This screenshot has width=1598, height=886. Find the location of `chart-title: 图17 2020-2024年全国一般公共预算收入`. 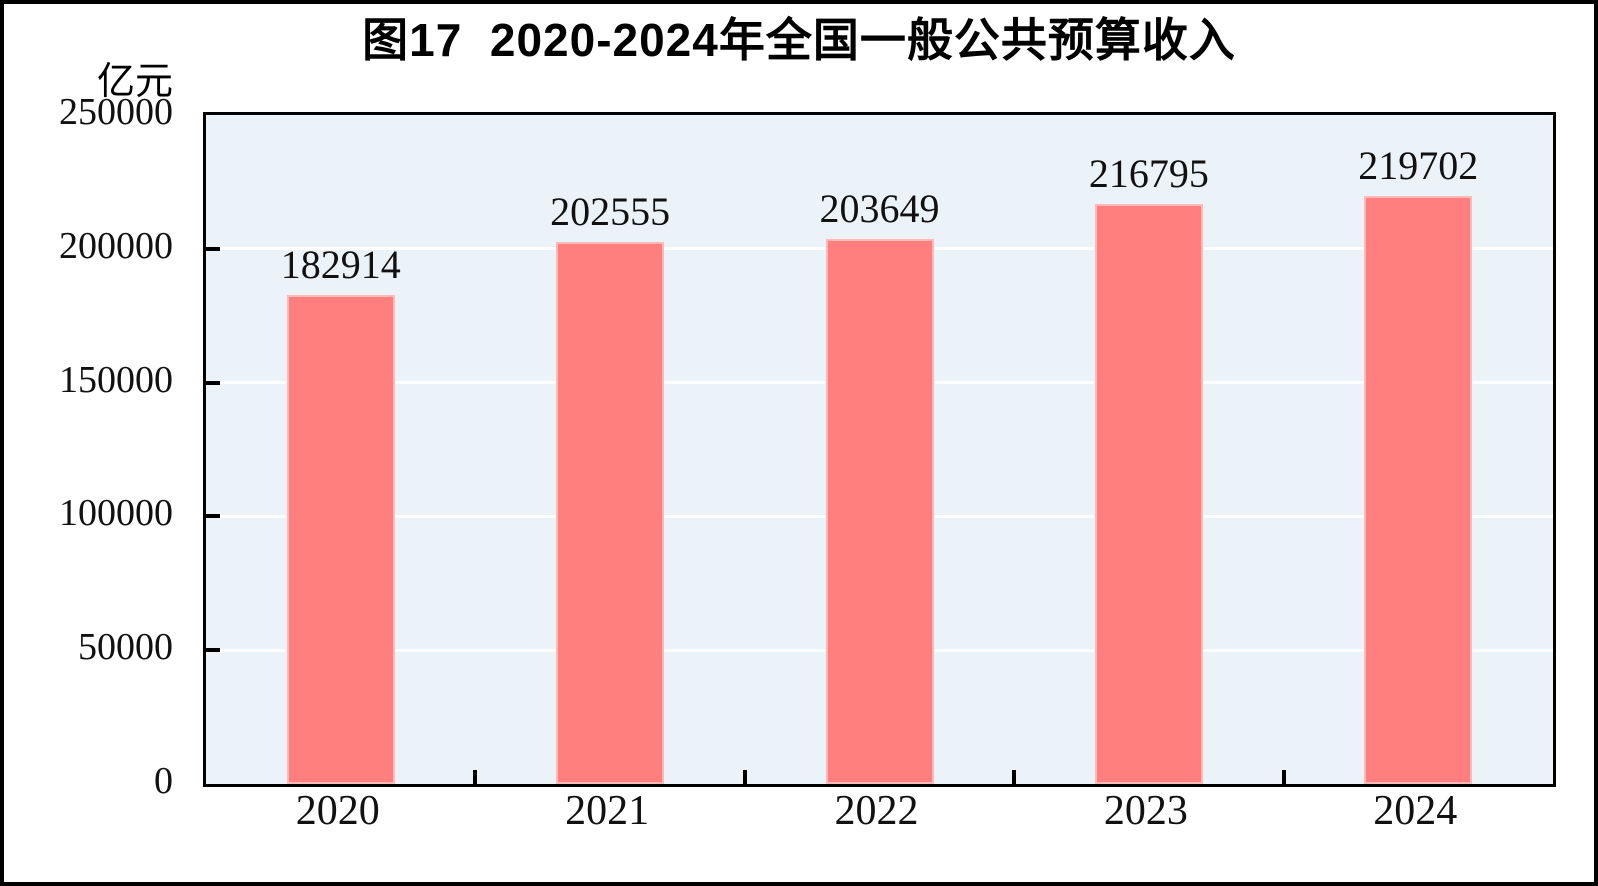

chart-title: 图17 2020-2024年全国一般公共预算收入 is located at coordinates (799, 40).